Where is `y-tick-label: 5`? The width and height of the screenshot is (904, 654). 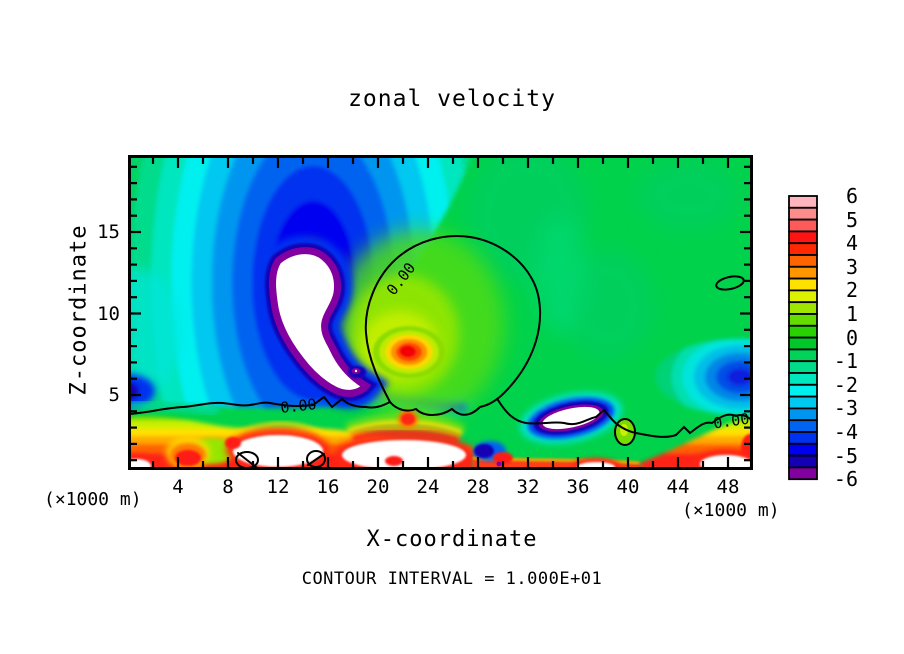 y-tick-label: 5 is located at coordinates (114, 395).